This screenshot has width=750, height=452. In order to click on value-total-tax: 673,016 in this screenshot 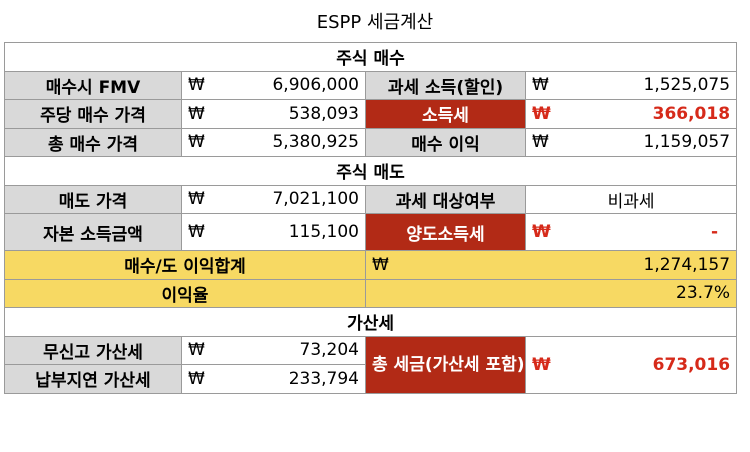, I will do `click(691, 364)`.